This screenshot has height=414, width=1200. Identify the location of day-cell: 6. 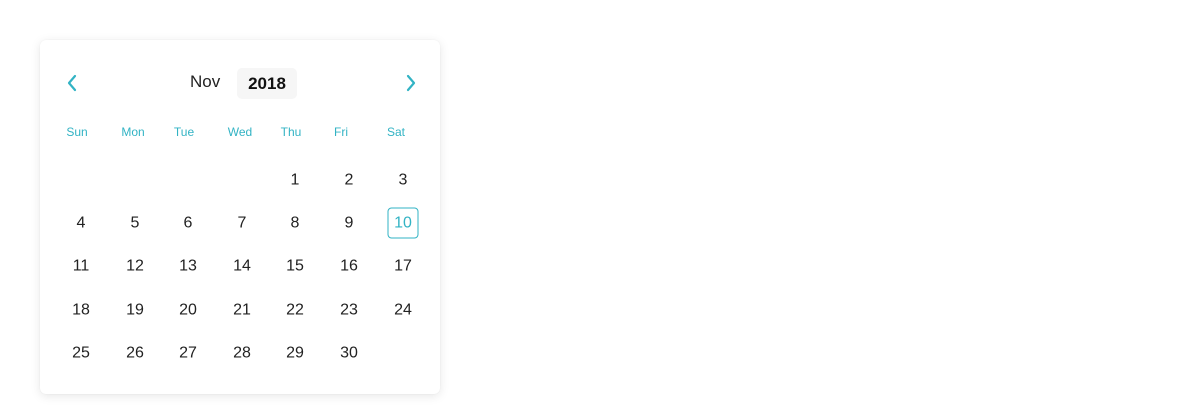
(188, 223).